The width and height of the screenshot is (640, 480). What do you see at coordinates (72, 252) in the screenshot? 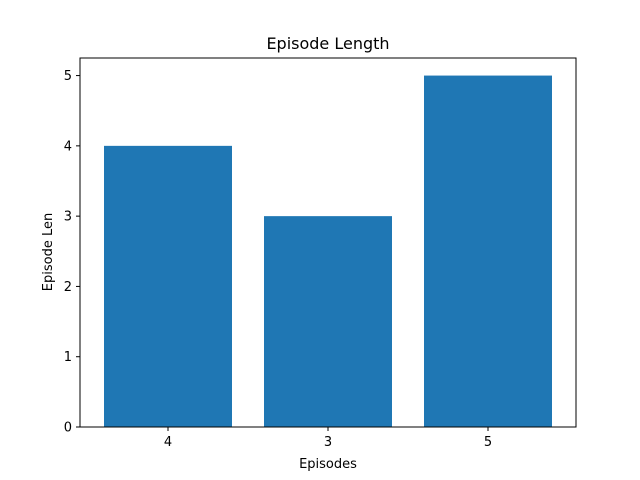
I see `y-ticks-group: 0 1 2 3 4 5` at bounding box center [72, 252].